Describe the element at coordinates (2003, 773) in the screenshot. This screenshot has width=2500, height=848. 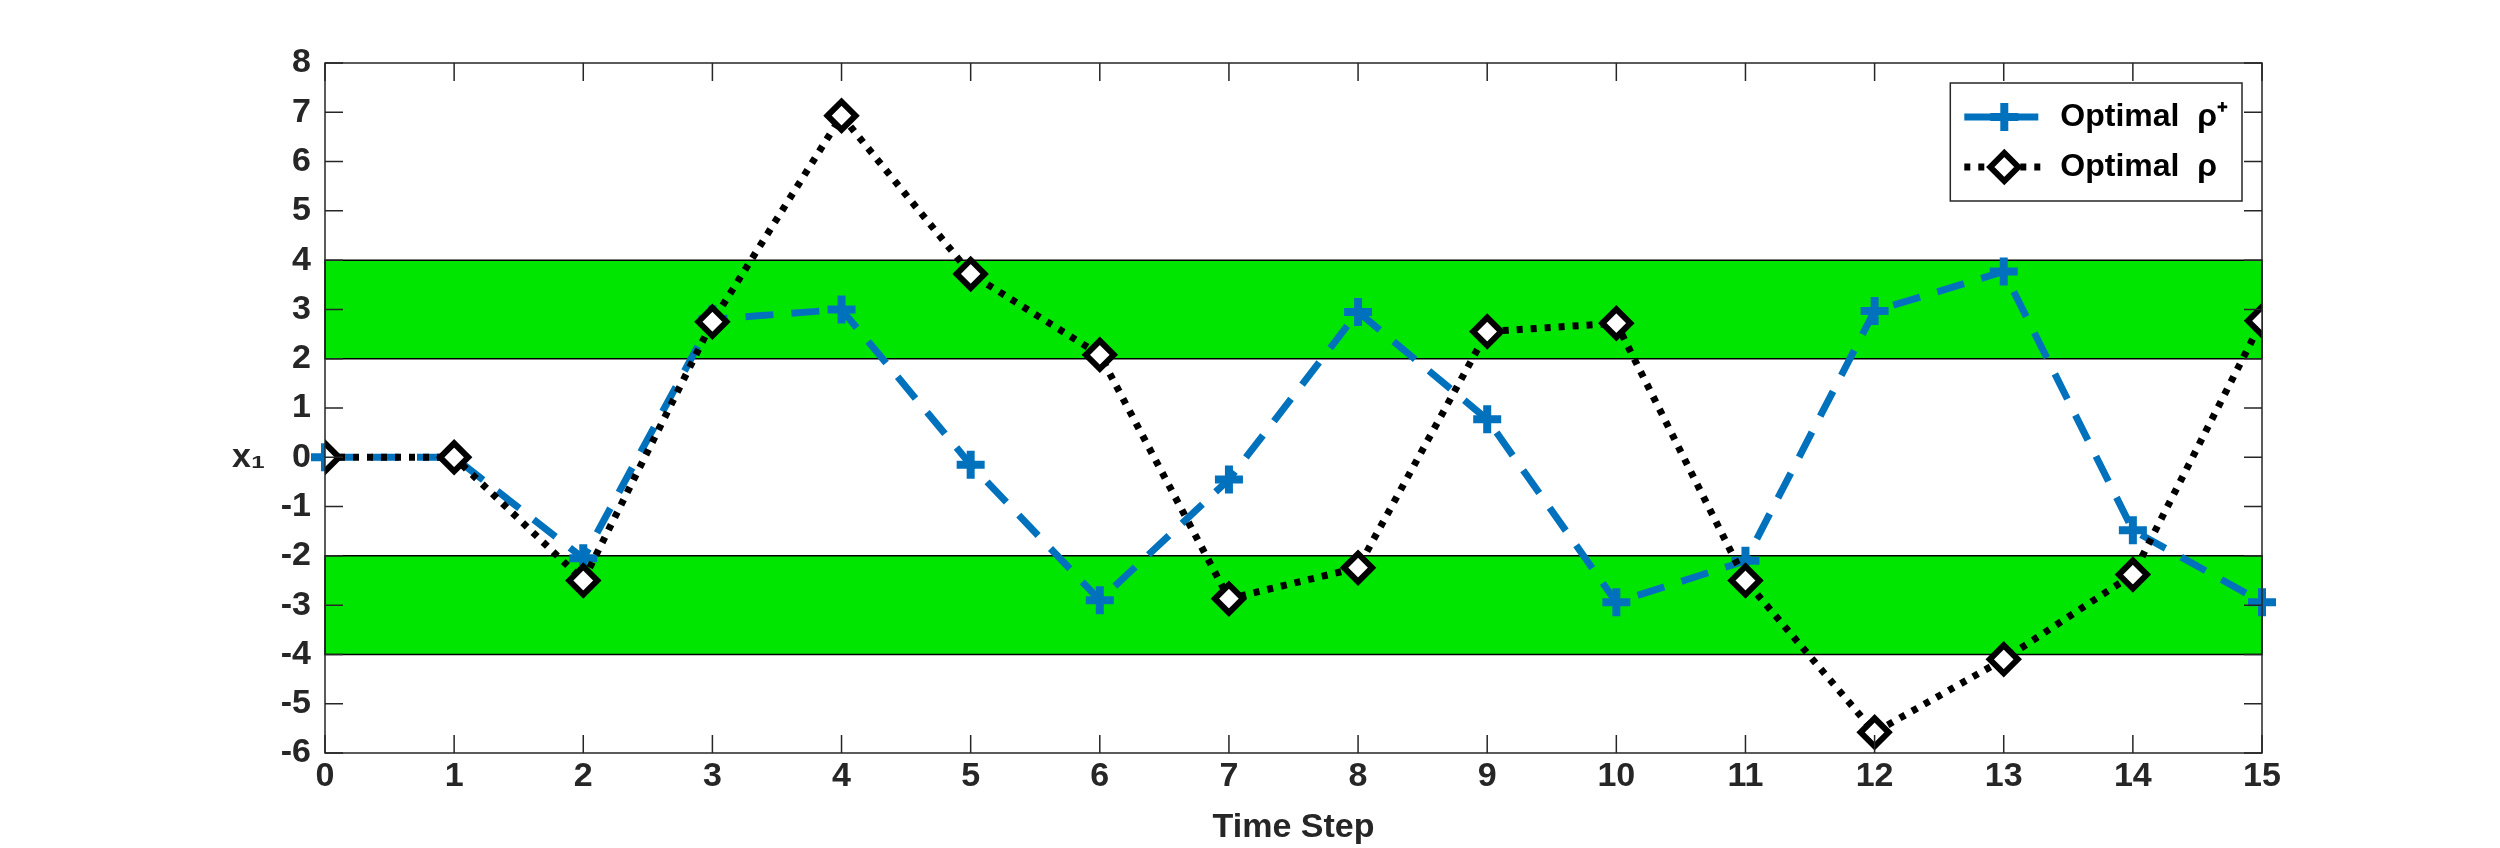
I see `x-tick-label: 13` at that location.